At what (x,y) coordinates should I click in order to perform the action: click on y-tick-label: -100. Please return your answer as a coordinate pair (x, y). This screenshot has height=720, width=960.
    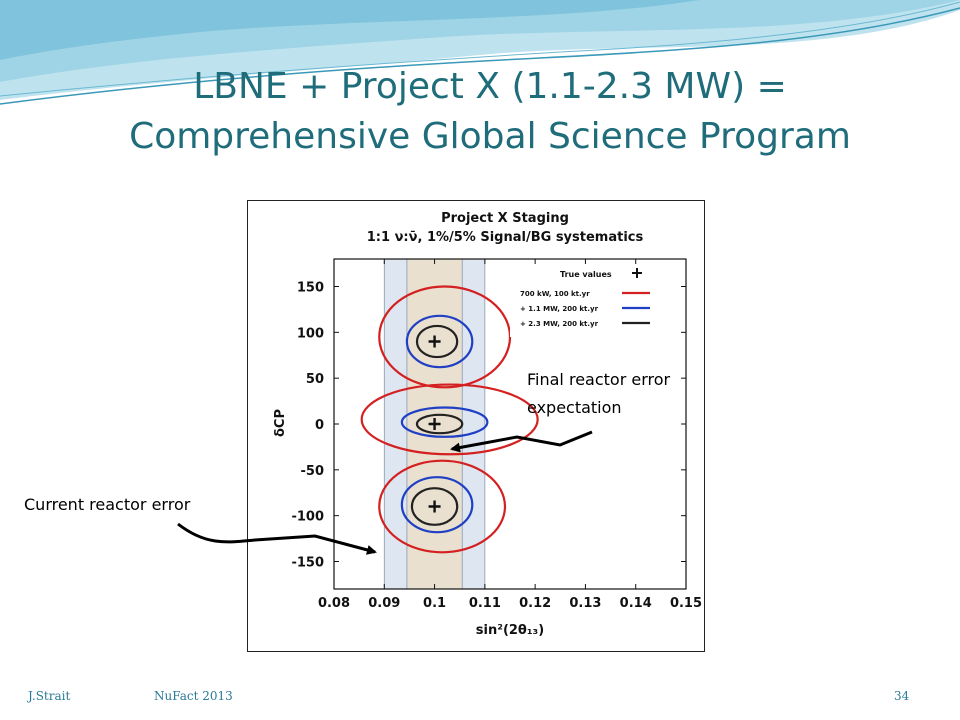
    Looking at the image, I should click on (307, 517).